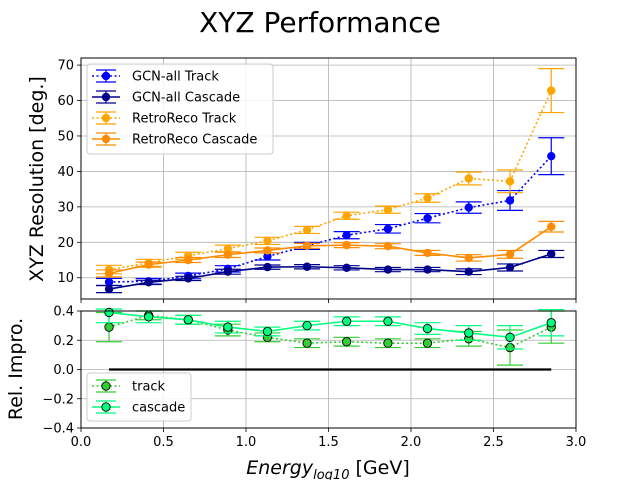  What do you see at coordinates (184, 119) in the screenshot?
I see `legend-label: RetroReco Track` at bounding box center [184, 119].